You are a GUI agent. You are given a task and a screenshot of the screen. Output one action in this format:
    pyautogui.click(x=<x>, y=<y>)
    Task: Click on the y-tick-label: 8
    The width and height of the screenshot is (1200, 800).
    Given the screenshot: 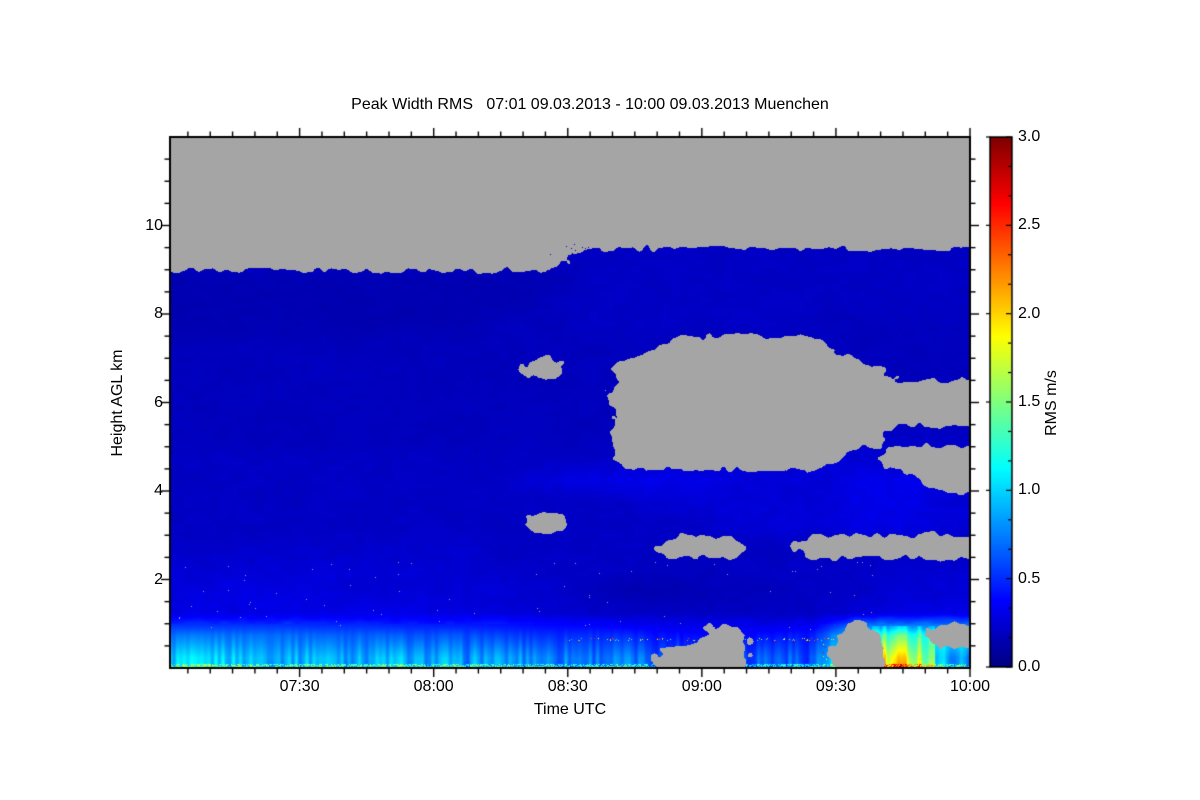 What is the action you would take?
    pyautogui.click(x=158, y=313)
    